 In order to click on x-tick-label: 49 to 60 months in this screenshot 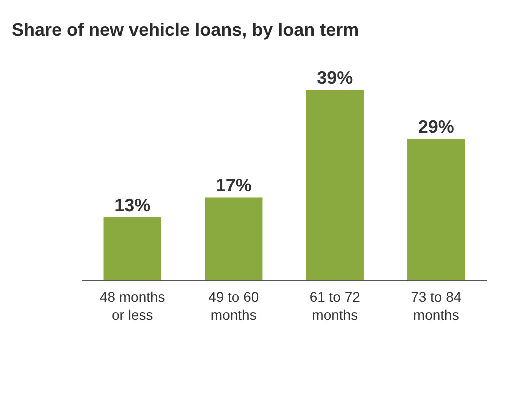, I will do `click(234, 306)`.